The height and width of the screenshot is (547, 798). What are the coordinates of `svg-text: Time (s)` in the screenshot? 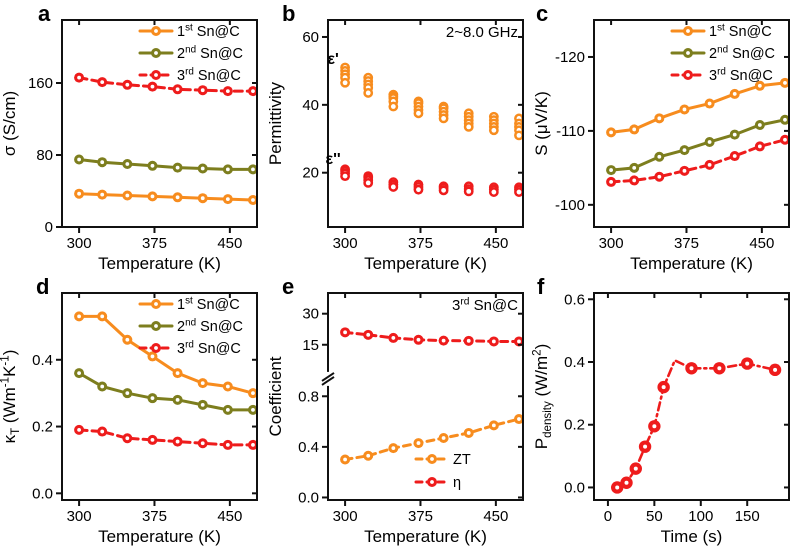 It's located at (692, 536).